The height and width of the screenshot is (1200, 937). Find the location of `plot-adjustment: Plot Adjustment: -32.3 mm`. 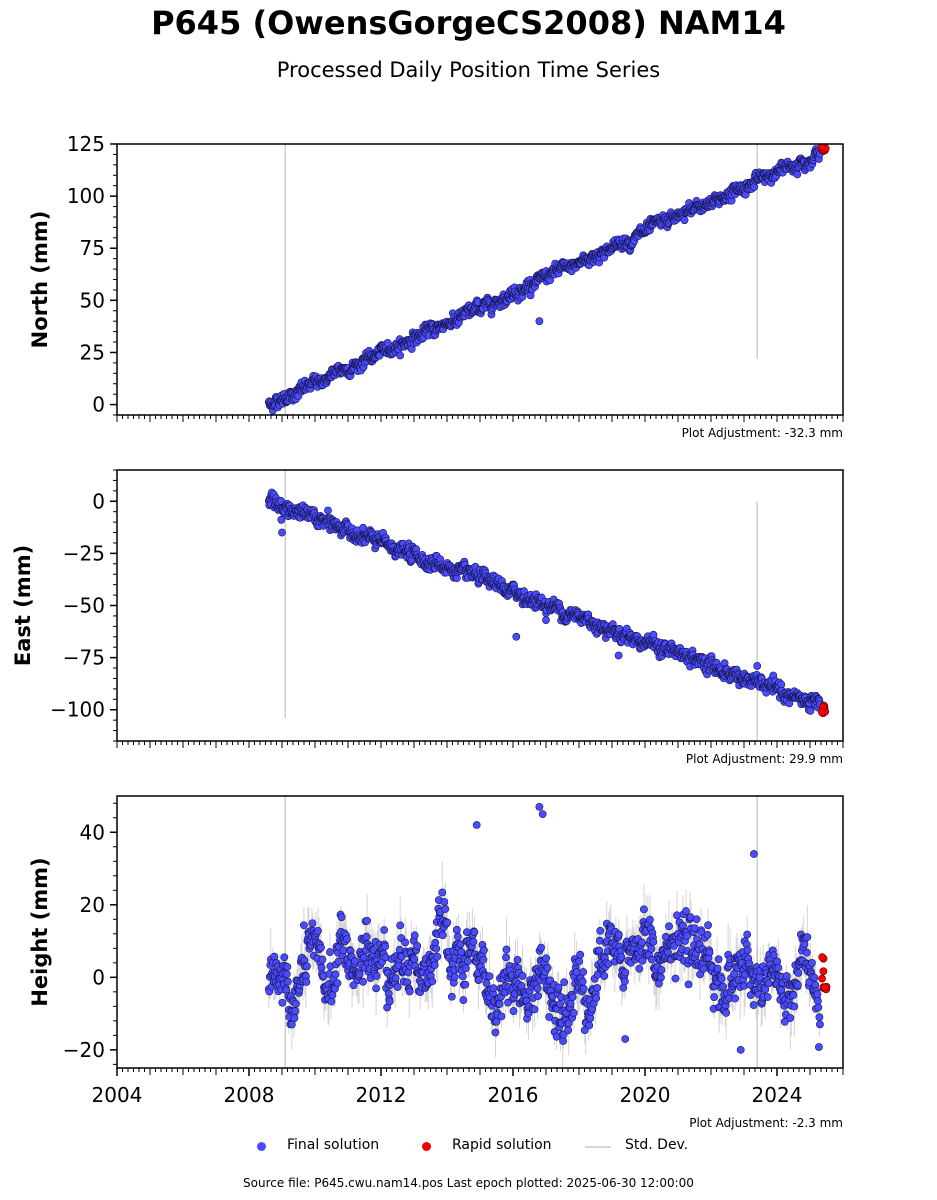

plot-adjustment: Plot Adjustment: -32.3 mm is located at coordinates (762, 433).